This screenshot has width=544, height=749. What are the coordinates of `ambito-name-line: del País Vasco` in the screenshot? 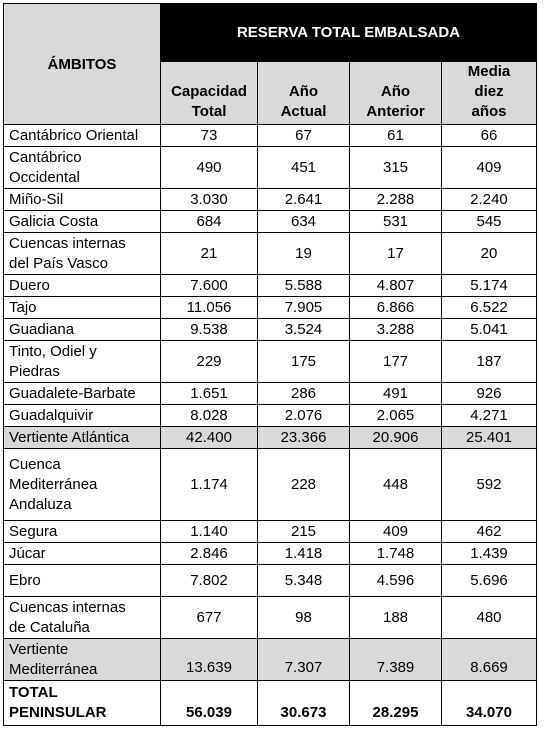 It's located at (58, 263).